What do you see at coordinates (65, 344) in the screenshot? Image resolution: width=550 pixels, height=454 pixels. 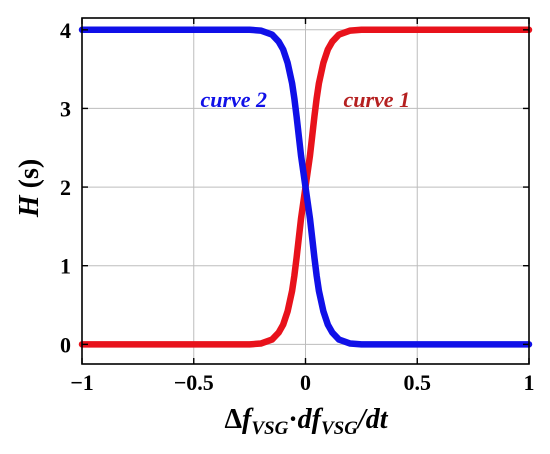 I see `y-tick-label: 0` at bounding box center [65, 344].